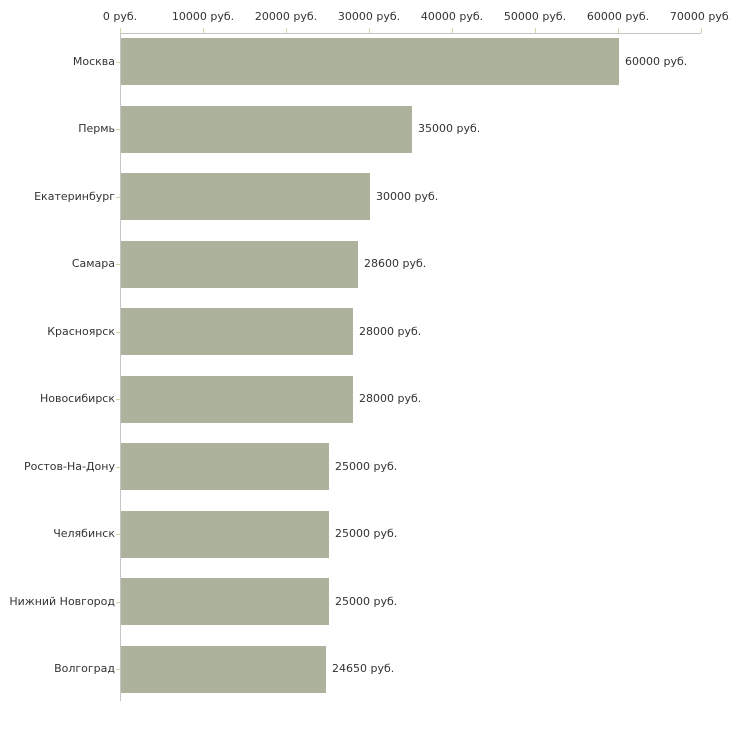 The image size is (730, 730). I want to click on category-label: Нижний Новгород, so click(62, 601).